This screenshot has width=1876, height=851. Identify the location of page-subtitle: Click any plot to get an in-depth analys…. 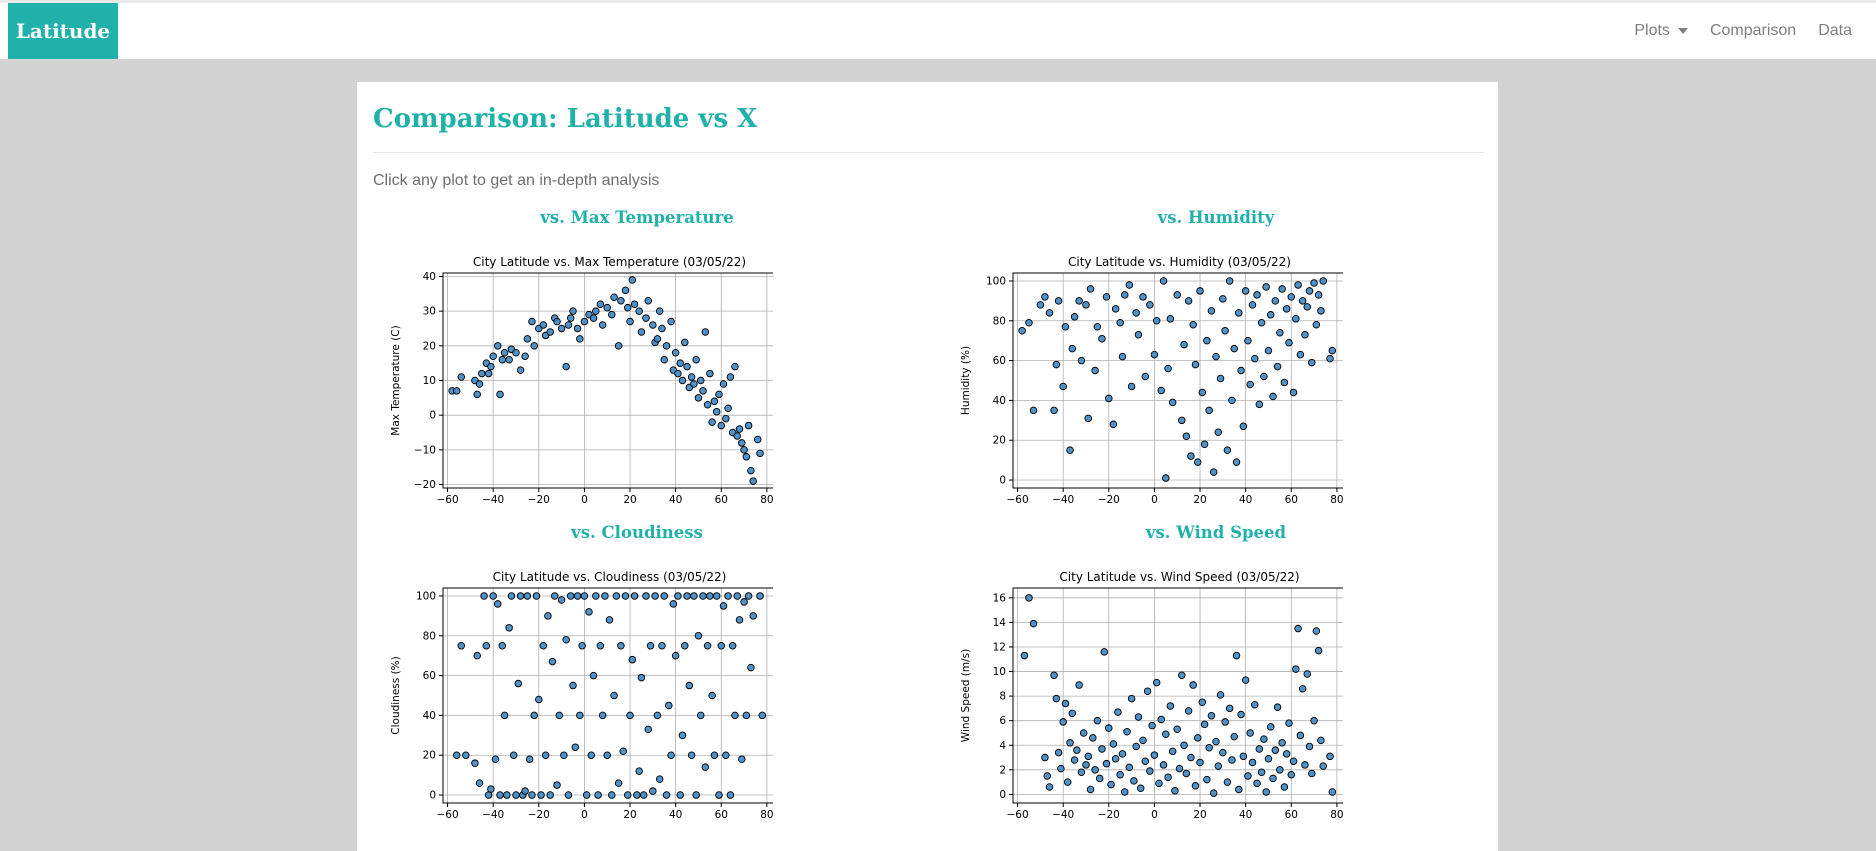
(516, 180).